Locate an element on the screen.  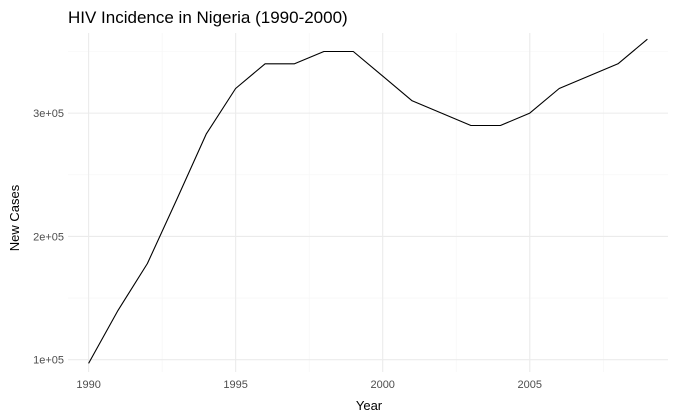
y-tick-label: 1e+05 is located at coordinates (48, 361).